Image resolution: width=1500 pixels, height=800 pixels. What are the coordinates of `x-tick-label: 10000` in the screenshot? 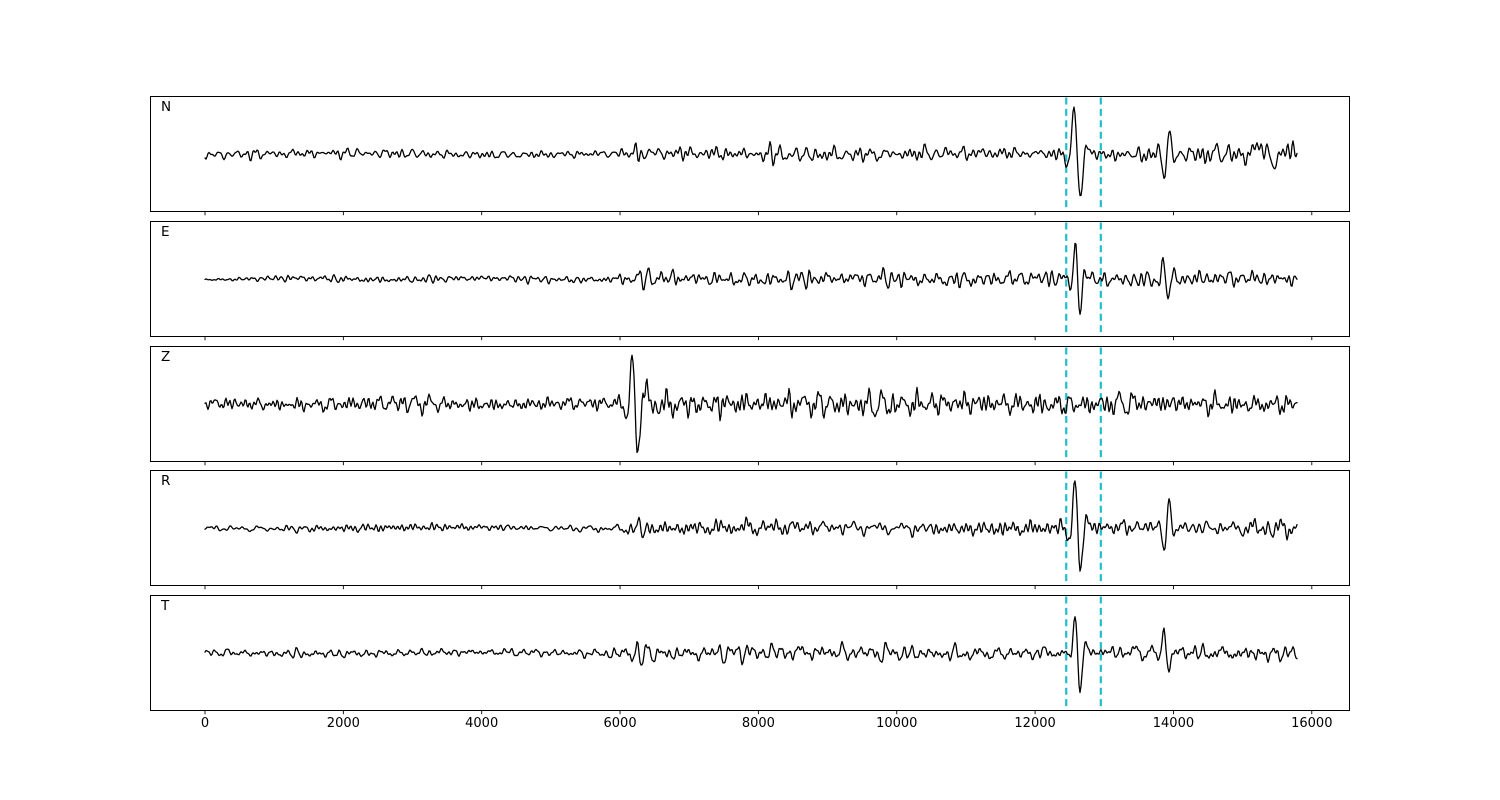 It's located at (897, 723).